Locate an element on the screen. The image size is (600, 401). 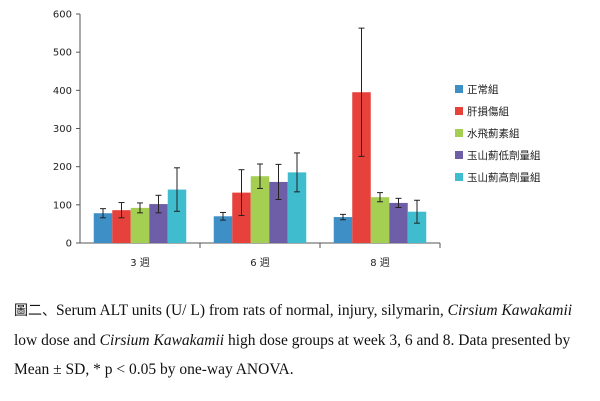
y-tick-label: 200 is located at coordinates (62, 167).